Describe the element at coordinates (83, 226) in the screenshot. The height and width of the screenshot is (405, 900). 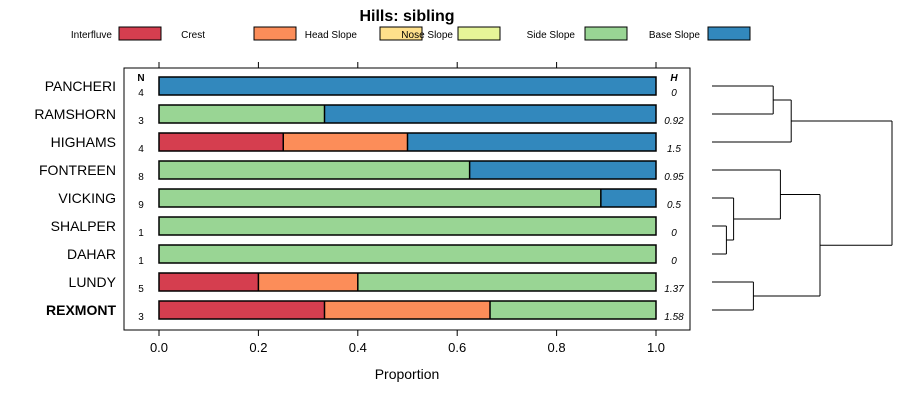
I see `row-label-shalper: SHALPER` at that location.